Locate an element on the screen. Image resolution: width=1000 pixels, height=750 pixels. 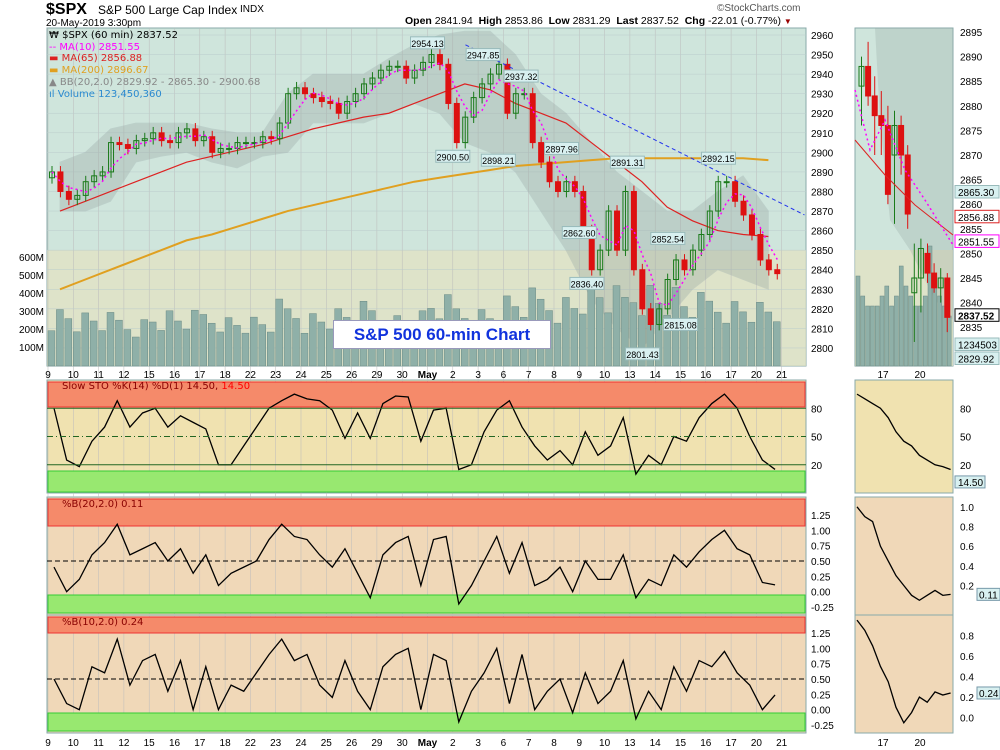
price-axis-label: 2850 is located at coordinates (822, 251).